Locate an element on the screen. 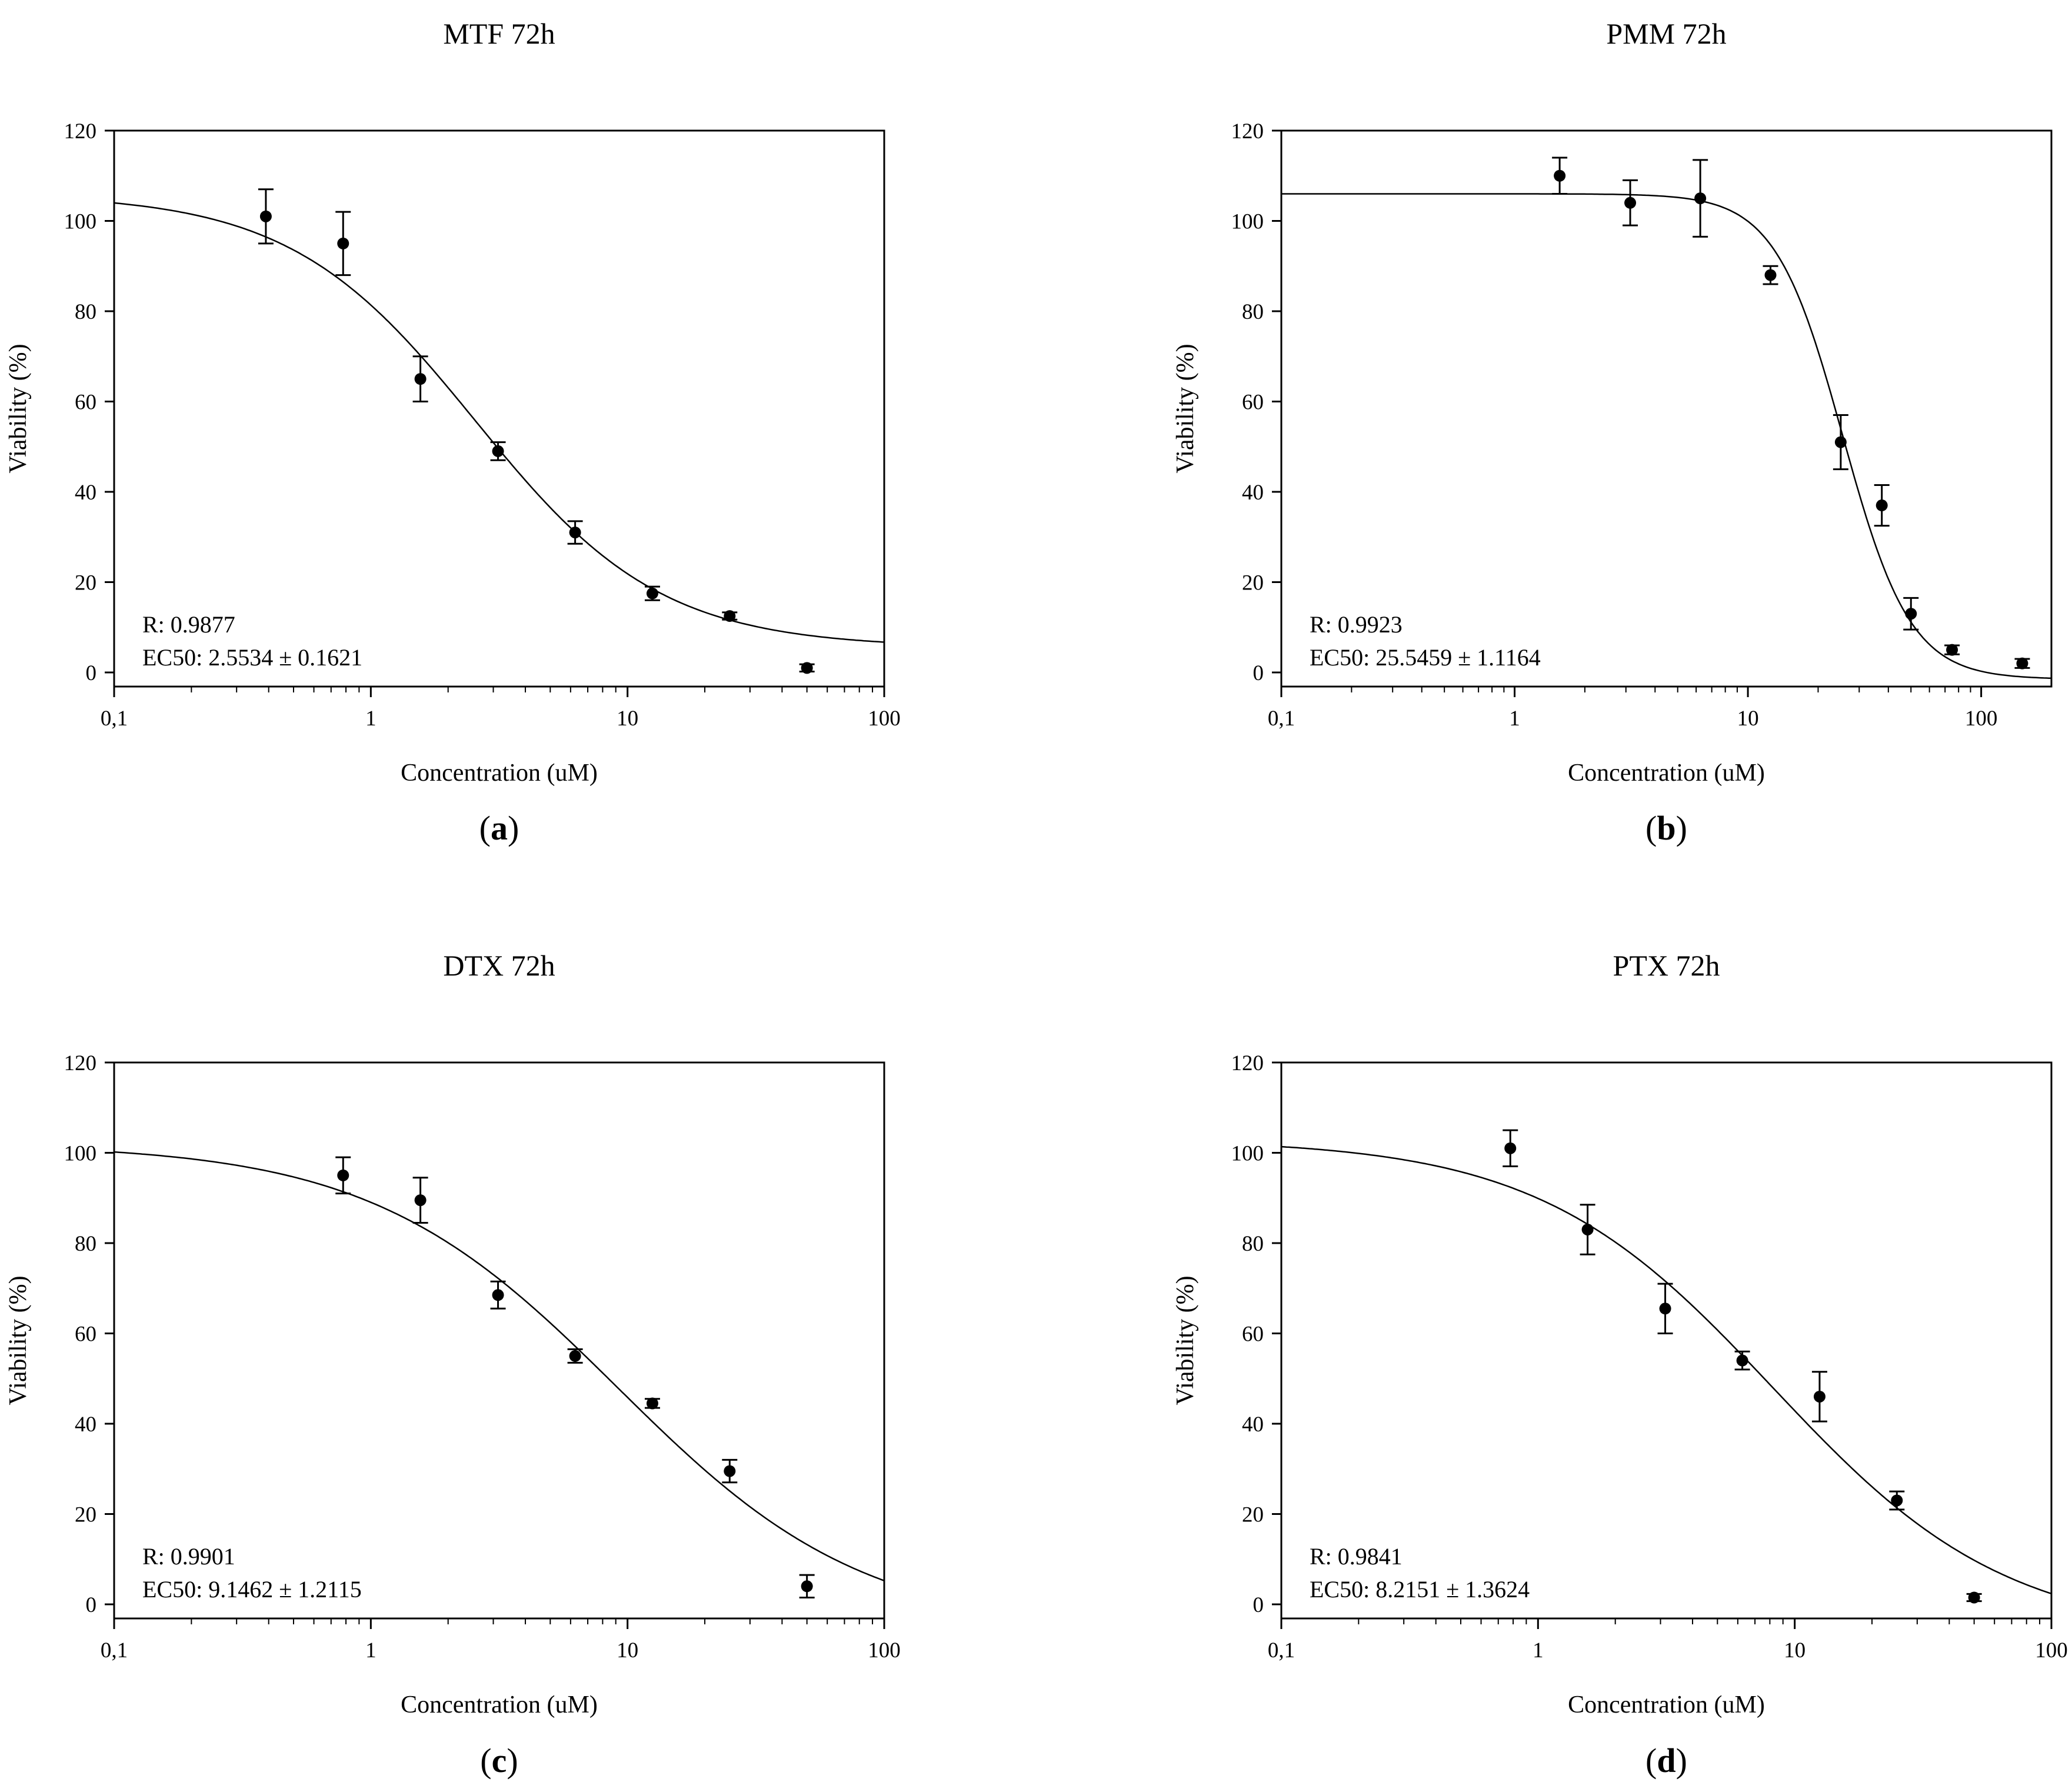  annotation-ec50: EC50: 25.5459 ± 1.1164 is located at coordinates (1426, 657).